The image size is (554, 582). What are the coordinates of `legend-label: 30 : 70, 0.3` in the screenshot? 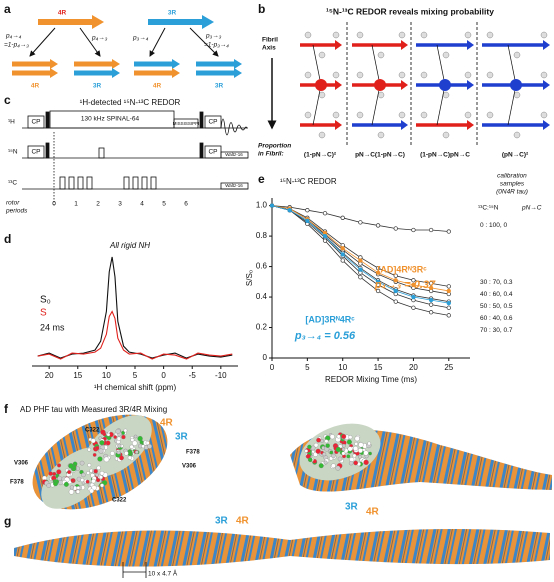 It's located at (496, 282).